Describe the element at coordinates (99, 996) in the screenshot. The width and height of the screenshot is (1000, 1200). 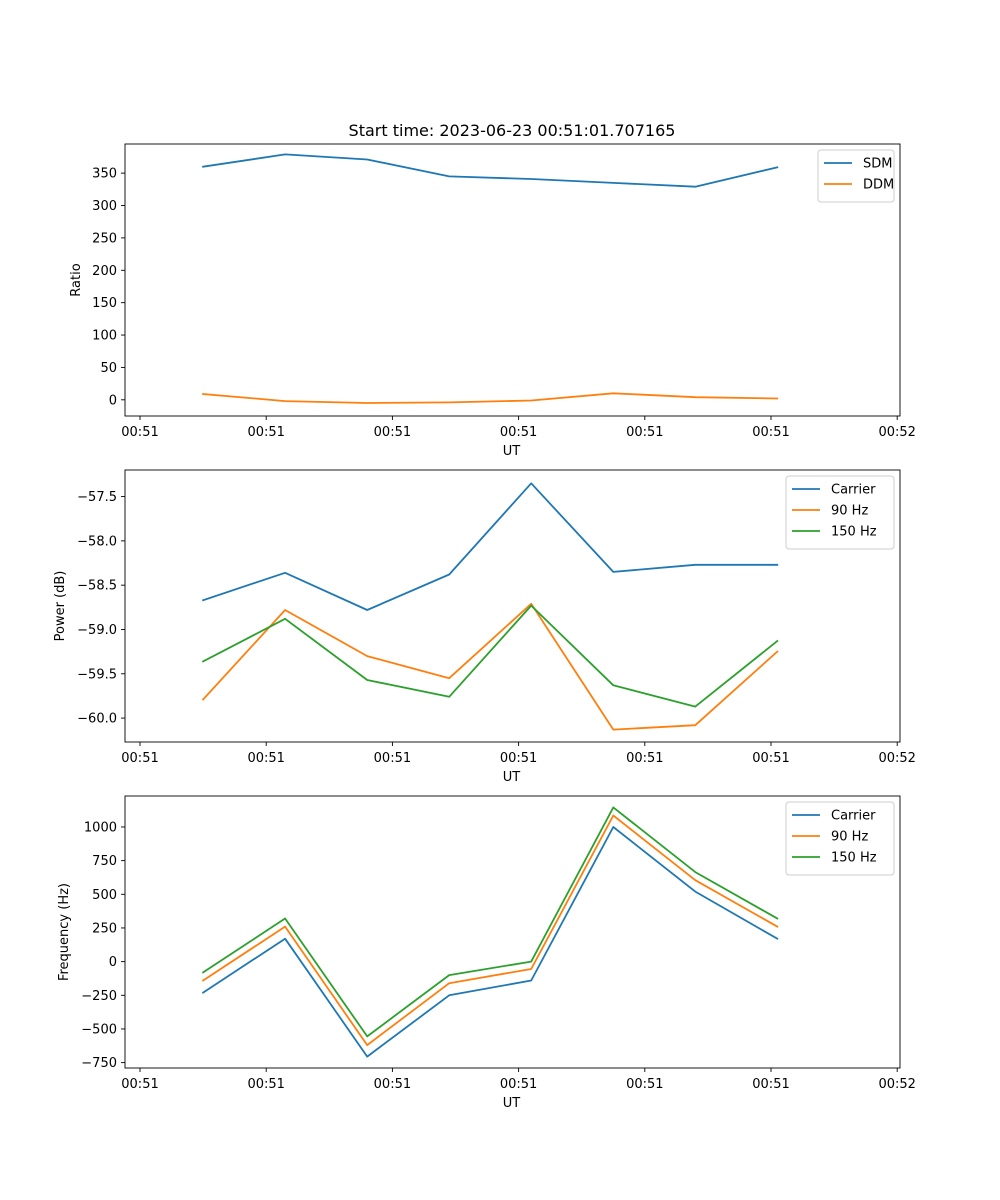
I see `y-tick-label: −250` at that location.